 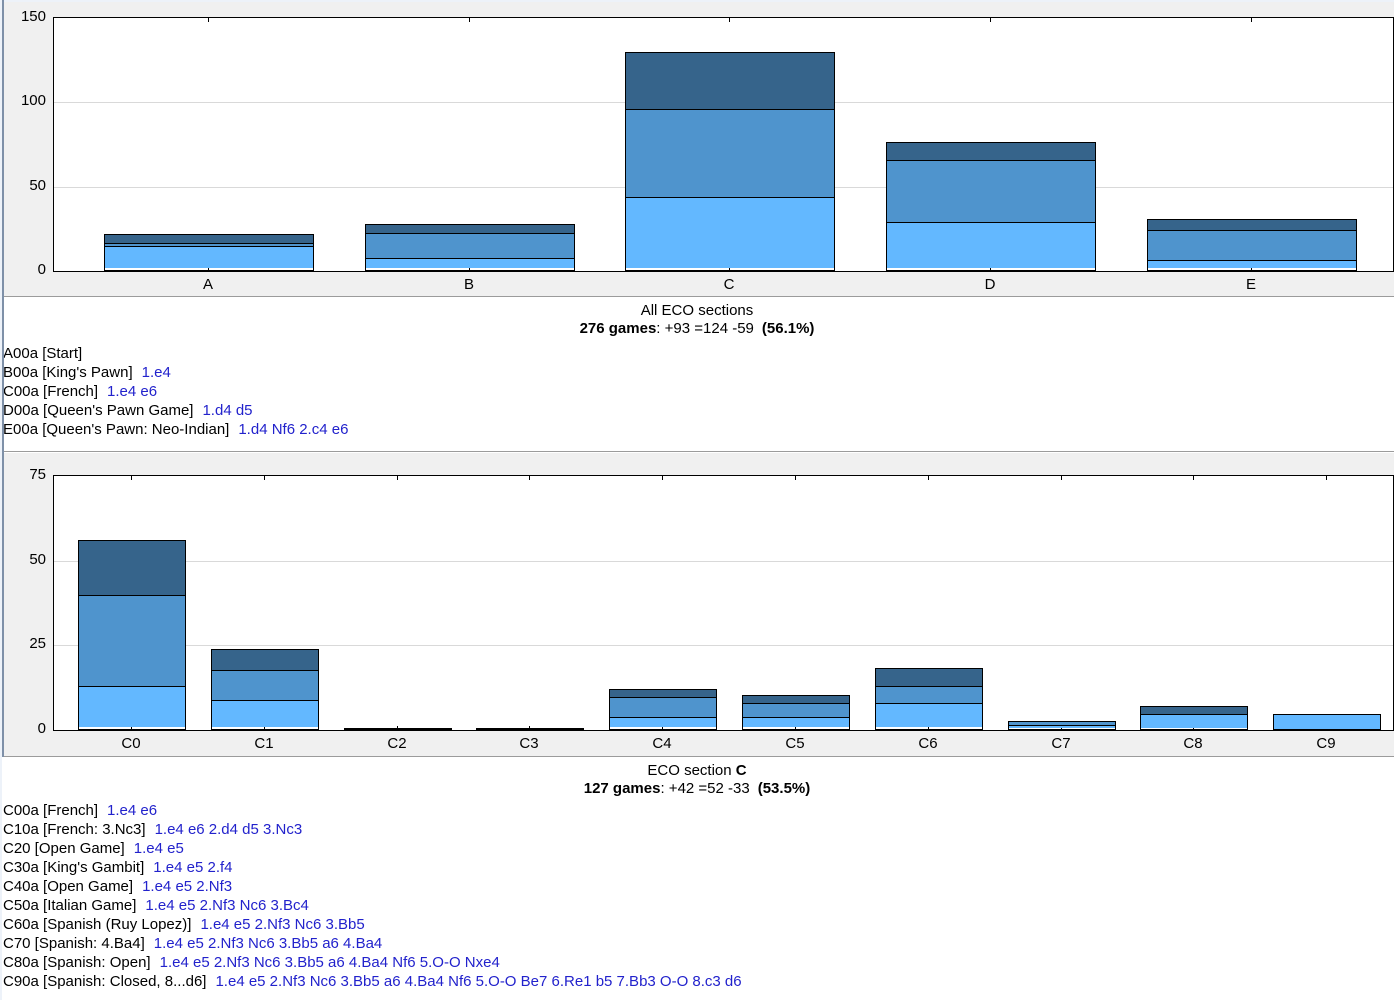 What do you see at coordinates (730, 161) in the screenshot?
I see `bar-C` at bounding box center [730, 161].